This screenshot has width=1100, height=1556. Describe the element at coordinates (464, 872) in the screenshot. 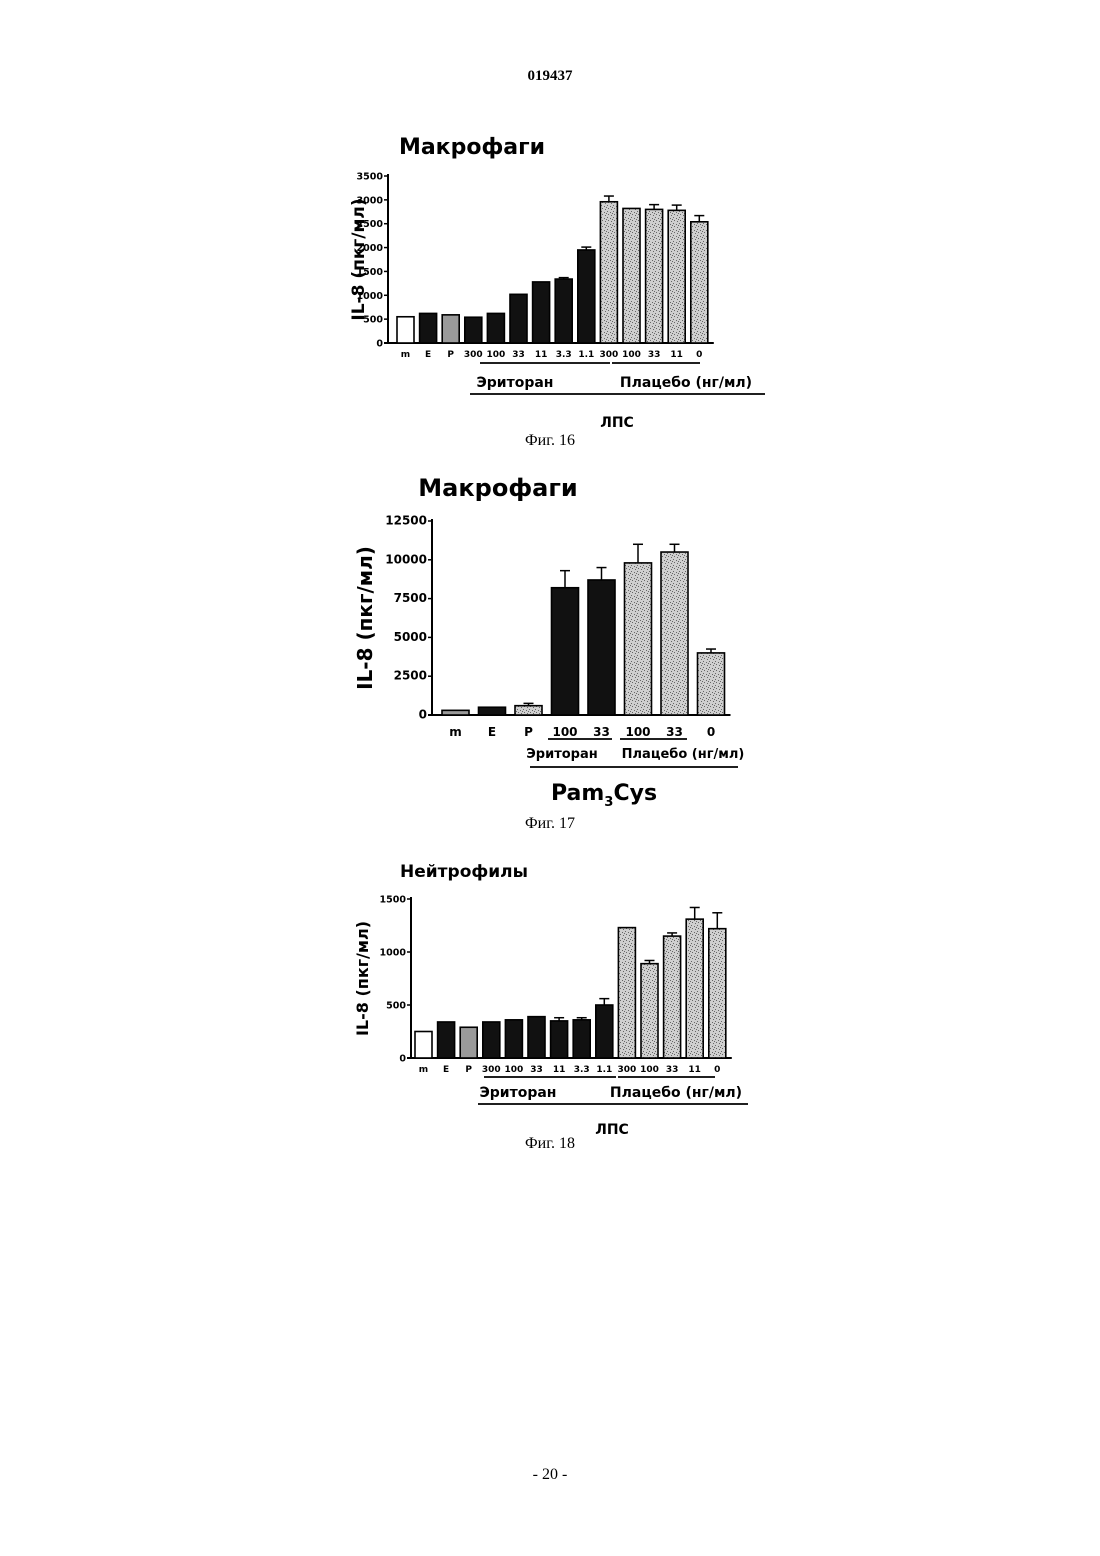

I see `chart-title: Нейтрофилы` at that location.